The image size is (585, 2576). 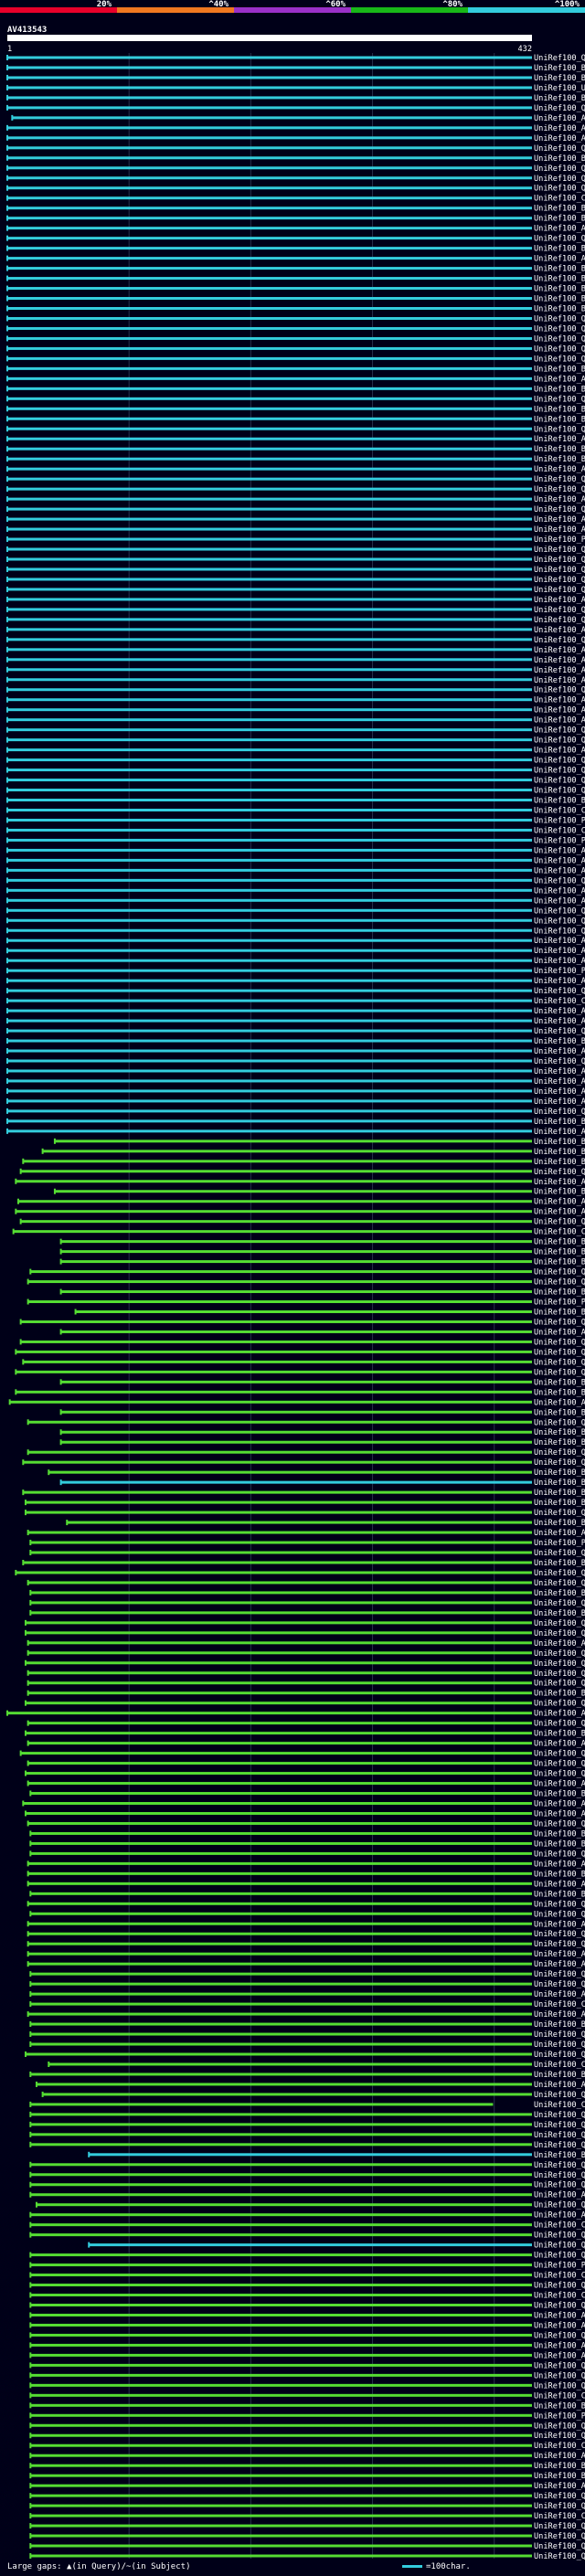 I want to click on hit-label: UniRef100_Q6V2D6, so click(x=560, y=2375).